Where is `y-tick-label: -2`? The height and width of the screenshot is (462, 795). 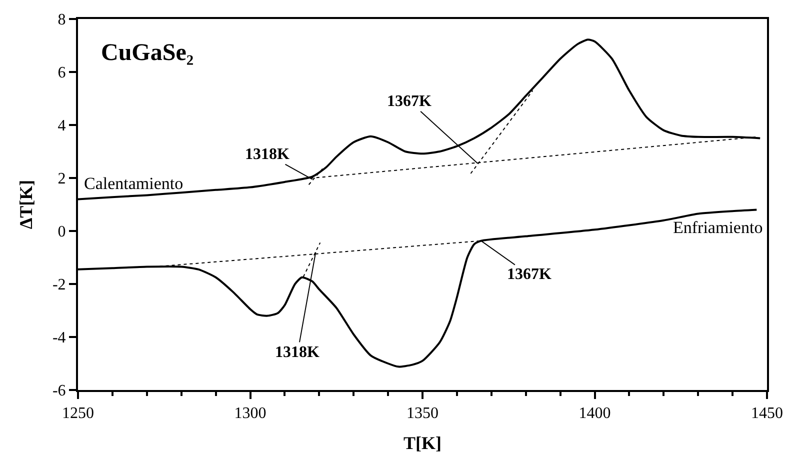
y-tick-label: -2 is located at coordinates (59, 285).